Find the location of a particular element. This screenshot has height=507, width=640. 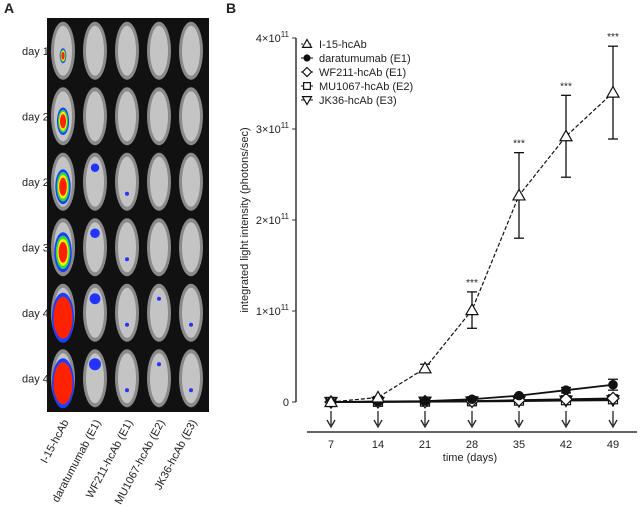

y-tick-label: 0 is located at coordinates (286, 403).